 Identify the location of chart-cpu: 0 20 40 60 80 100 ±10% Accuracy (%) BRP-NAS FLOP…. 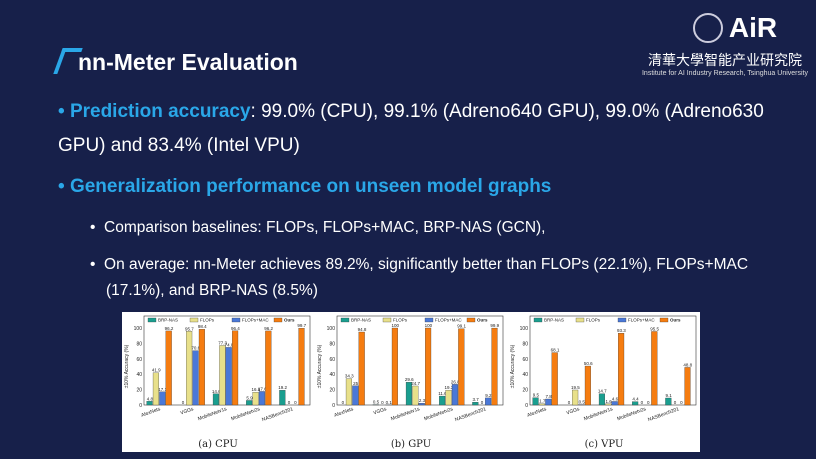
(218, 382).